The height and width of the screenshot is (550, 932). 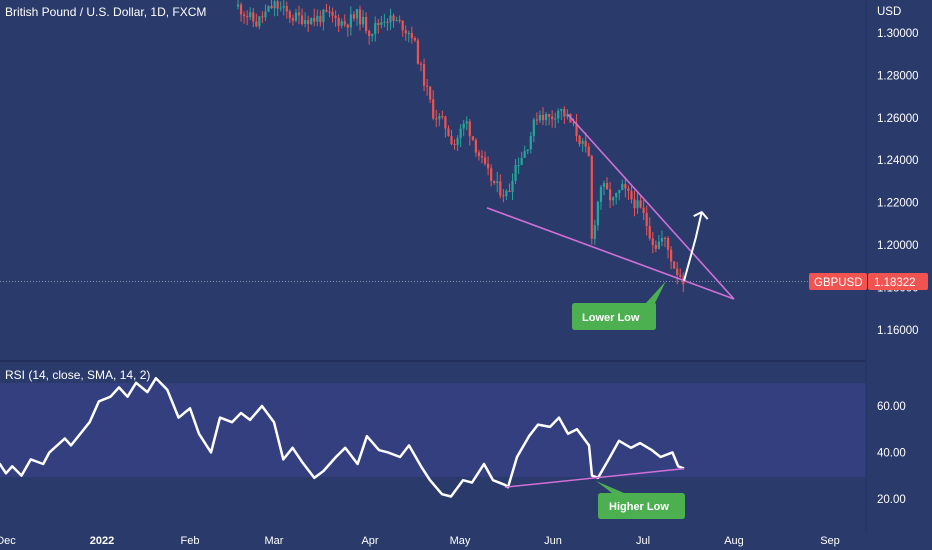 What do you see at coordinates (611, 318) in the screenshot?
I see `lower-low-label: Lower Low` at bounding box center [611, 318].